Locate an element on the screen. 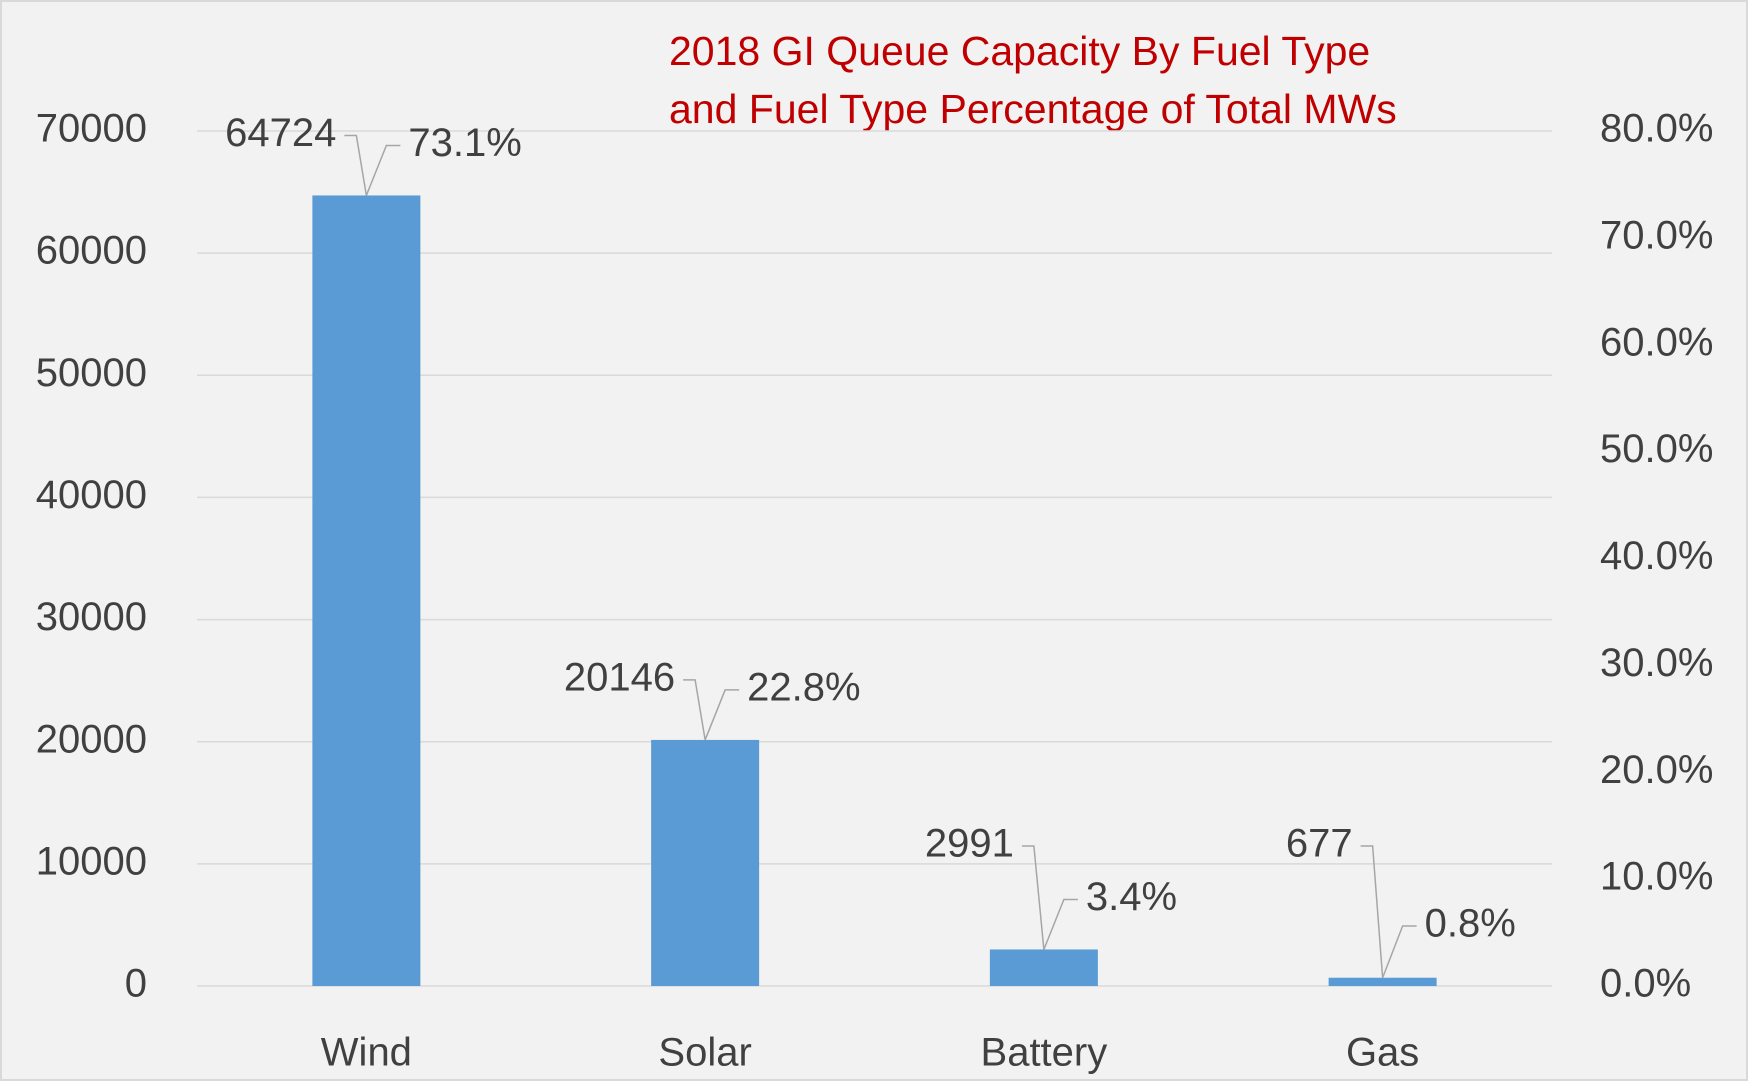 This screenshot has width=1748, height=1081. x-tick-label: Gas is located at coordinates (1382, 1053).